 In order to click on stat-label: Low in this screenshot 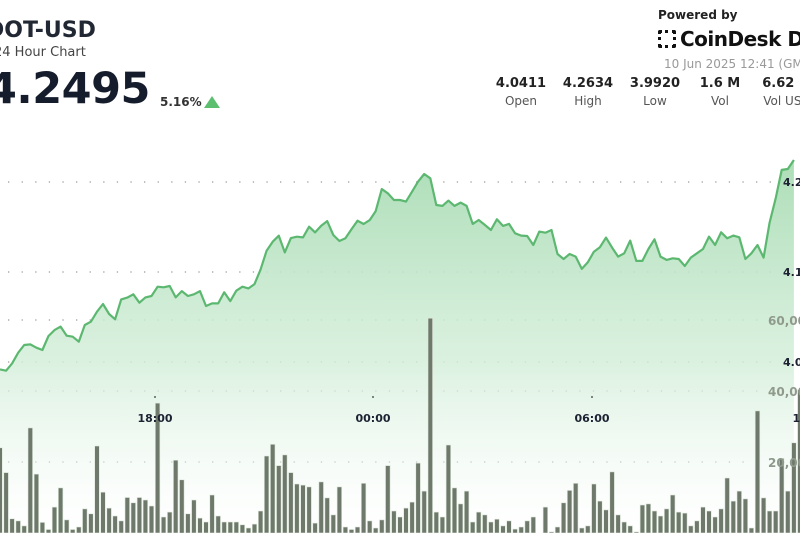, I will do `click(655, 101)`.